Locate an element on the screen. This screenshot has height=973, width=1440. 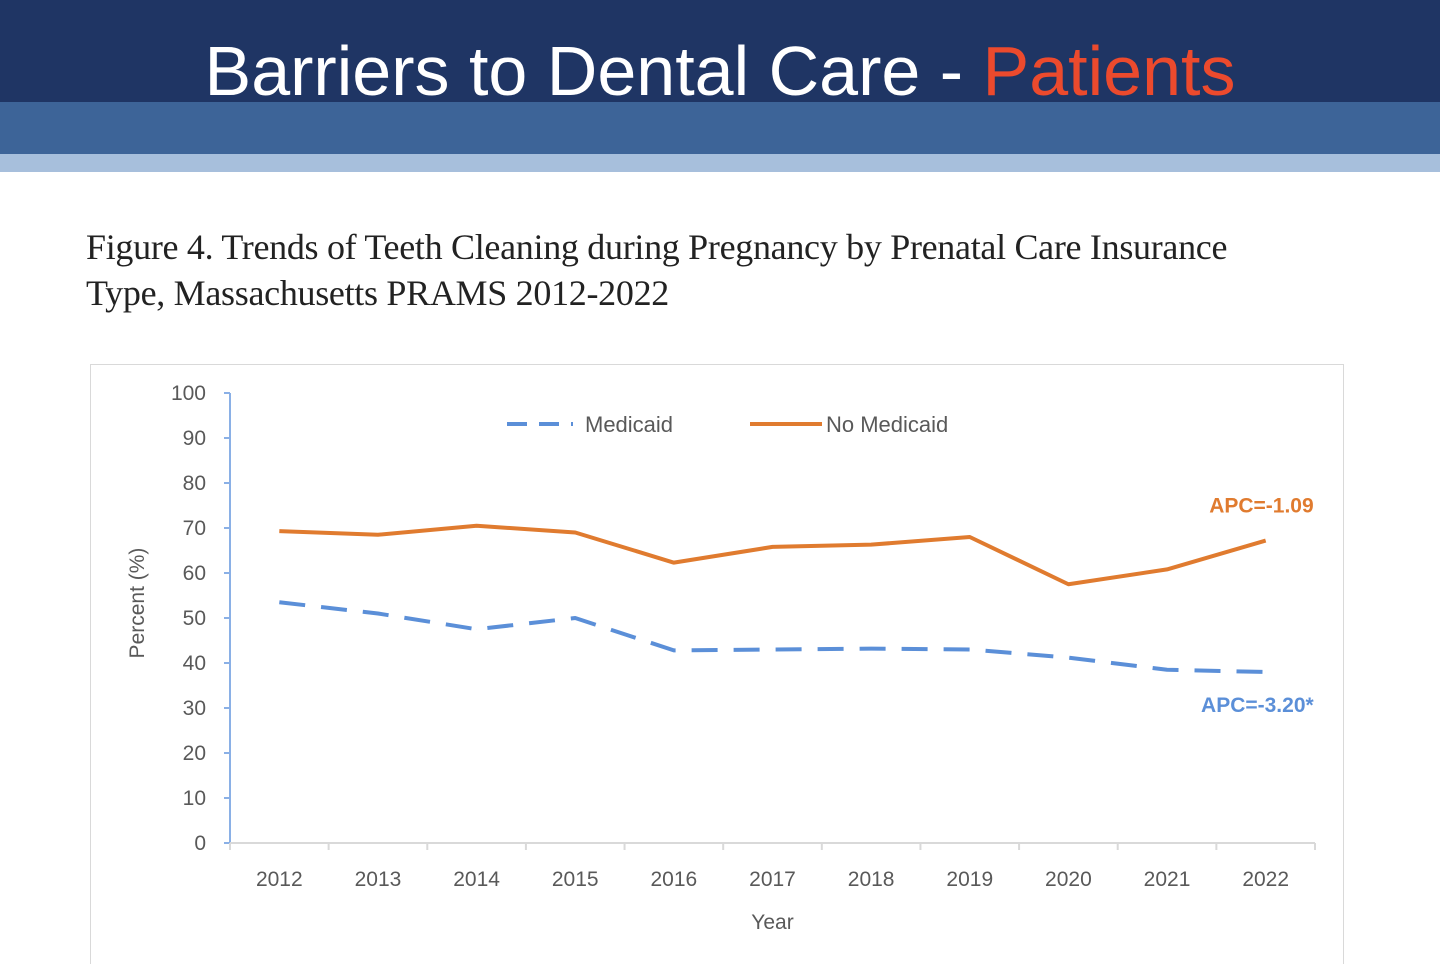
x-tick-label: 2017 is located at coordinates (772, 879).